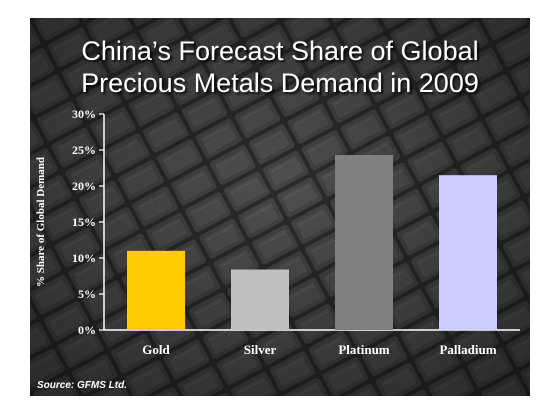 The width and height of the screenshot is (549, 413). Describe the element at coordinates (82, 385) in the screenshot. I see `source-note: Source: GFMS Ltd.` at that location.